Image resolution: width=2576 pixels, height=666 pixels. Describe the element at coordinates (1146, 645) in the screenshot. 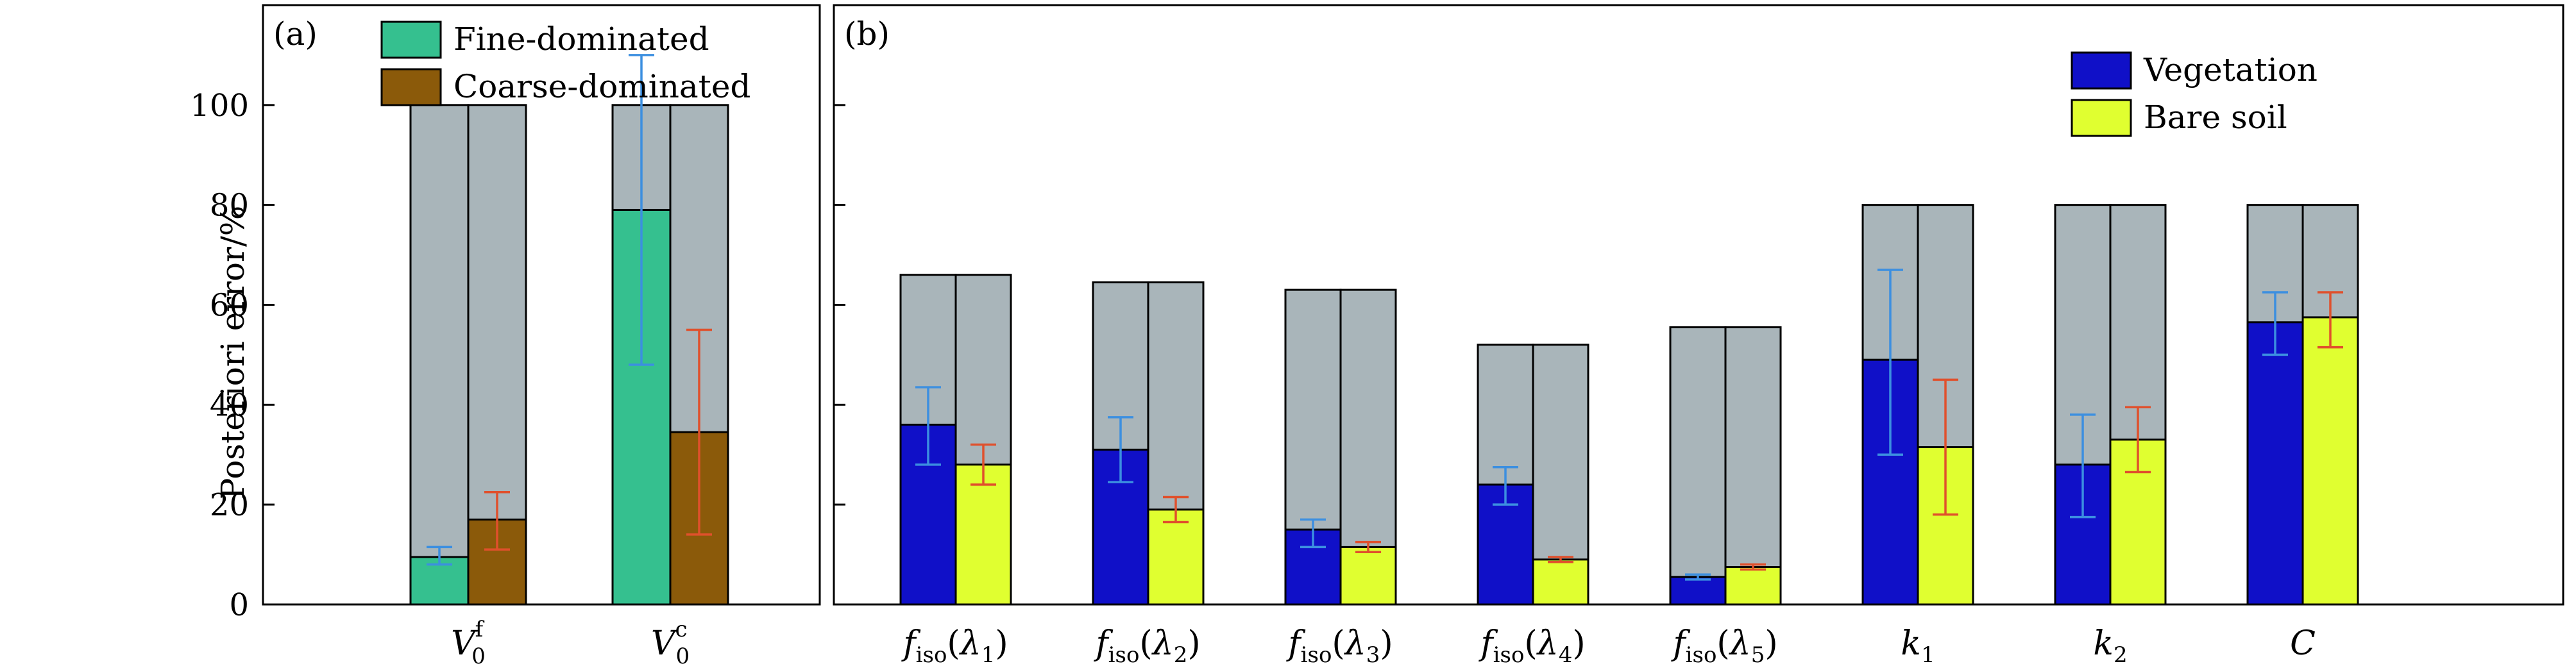

I see `x-tick-label: fiso(λ2)` at that location.